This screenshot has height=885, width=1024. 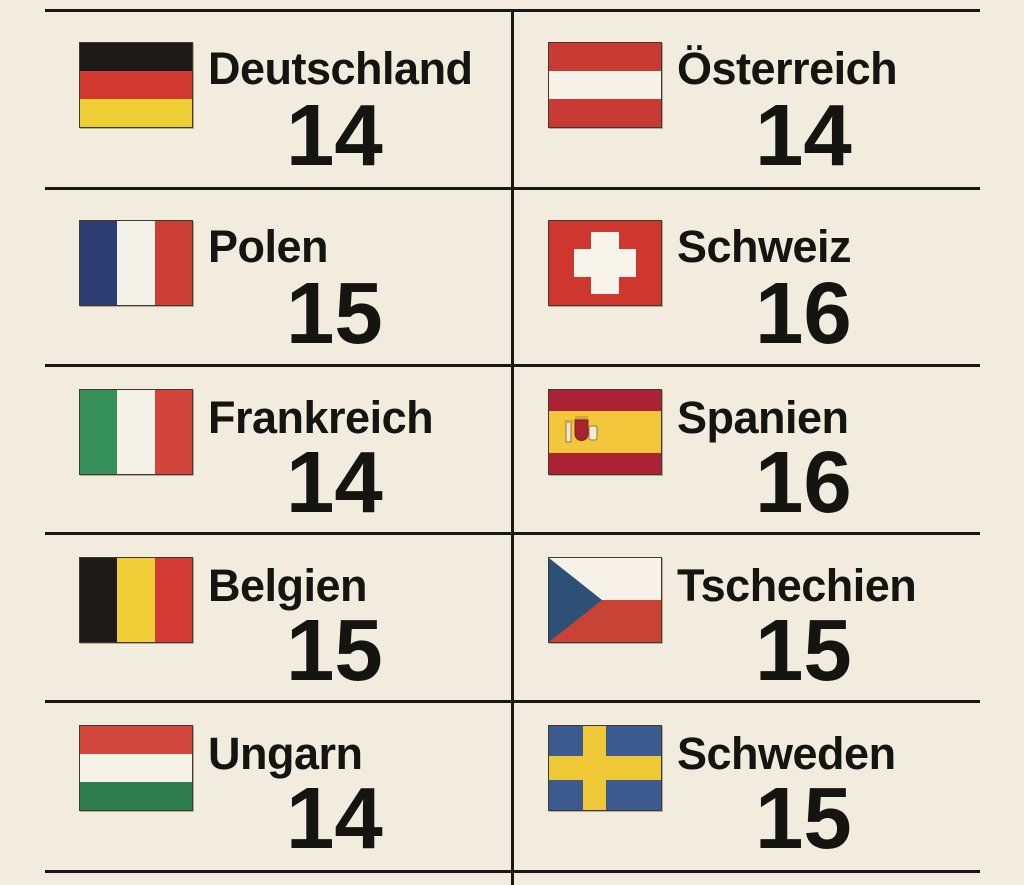 I want to click on country-name: Ungarn, so click(x=285, y=753).